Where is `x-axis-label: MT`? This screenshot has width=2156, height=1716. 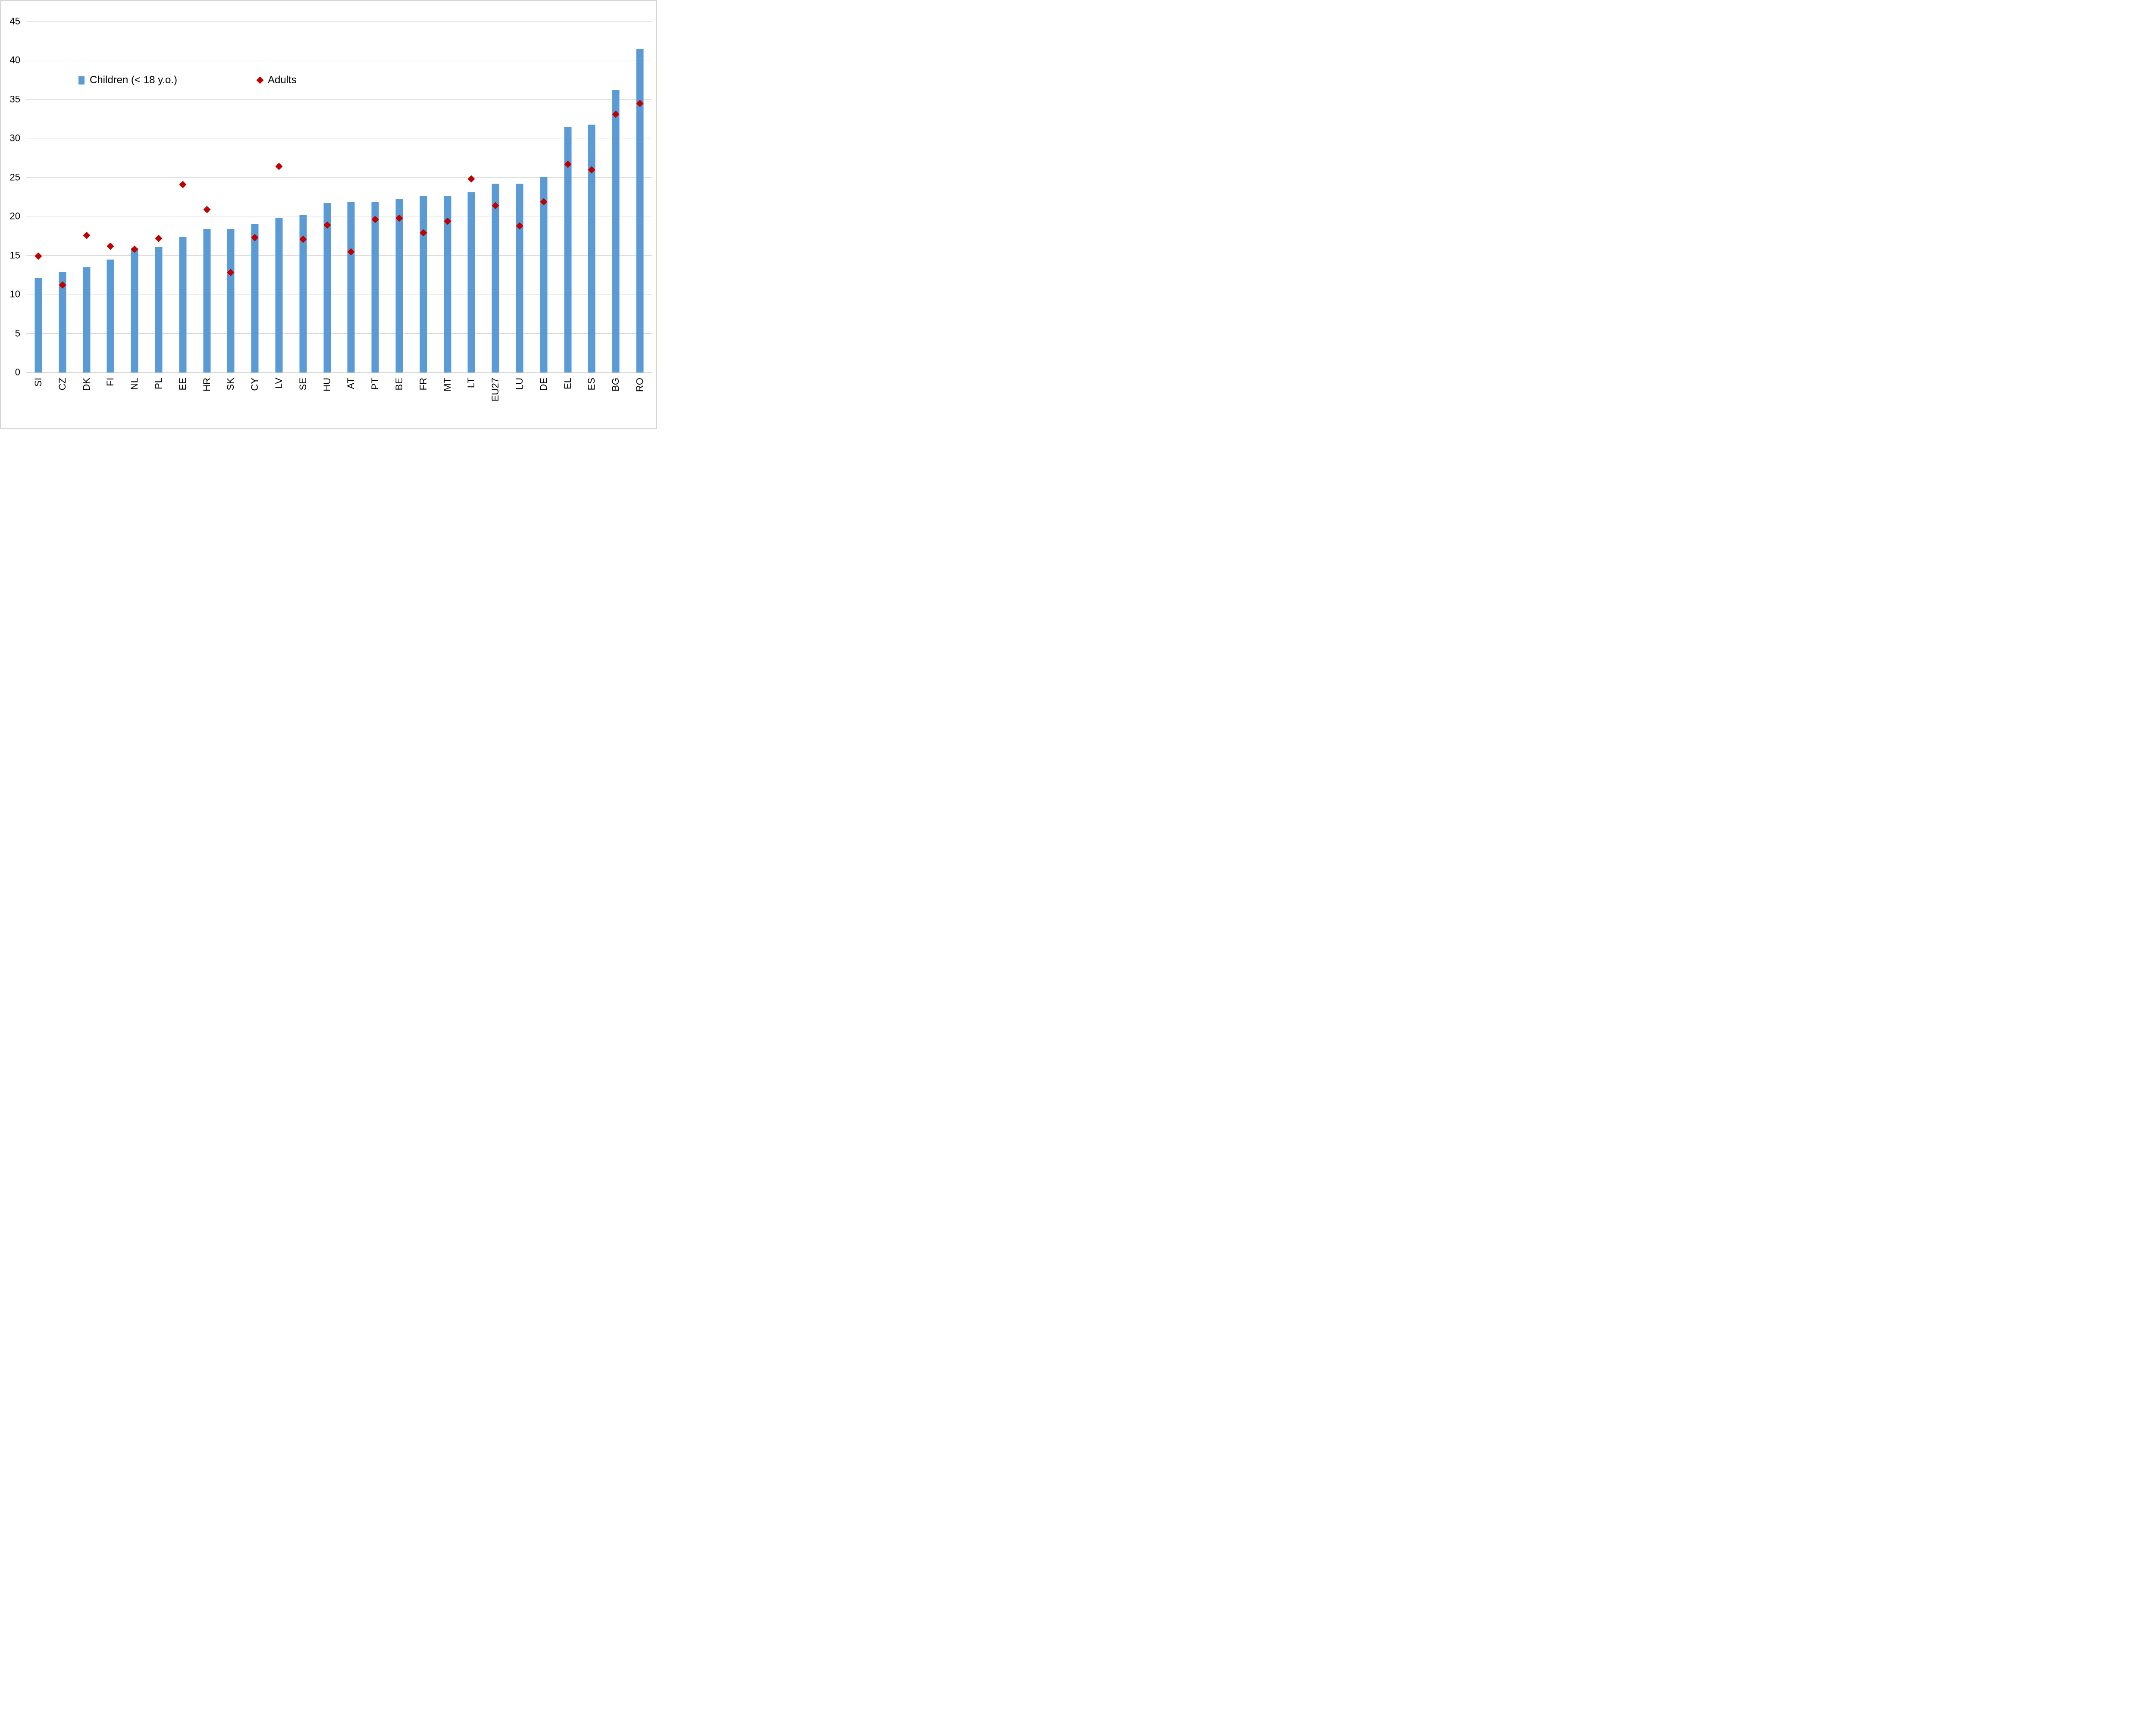
x-axis-label: MT is located at coordinates (447, 384).